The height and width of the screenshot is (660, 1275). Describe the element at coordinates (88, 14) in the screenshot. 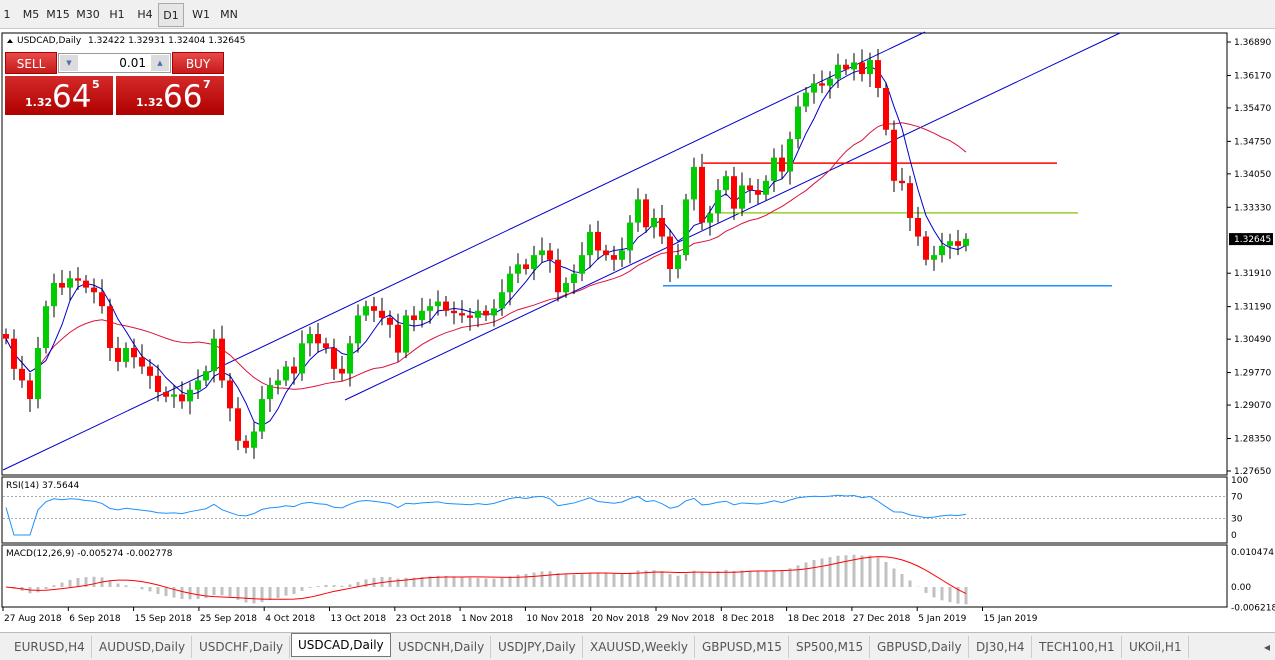

I see `timeframe-m30: M30` at that location.